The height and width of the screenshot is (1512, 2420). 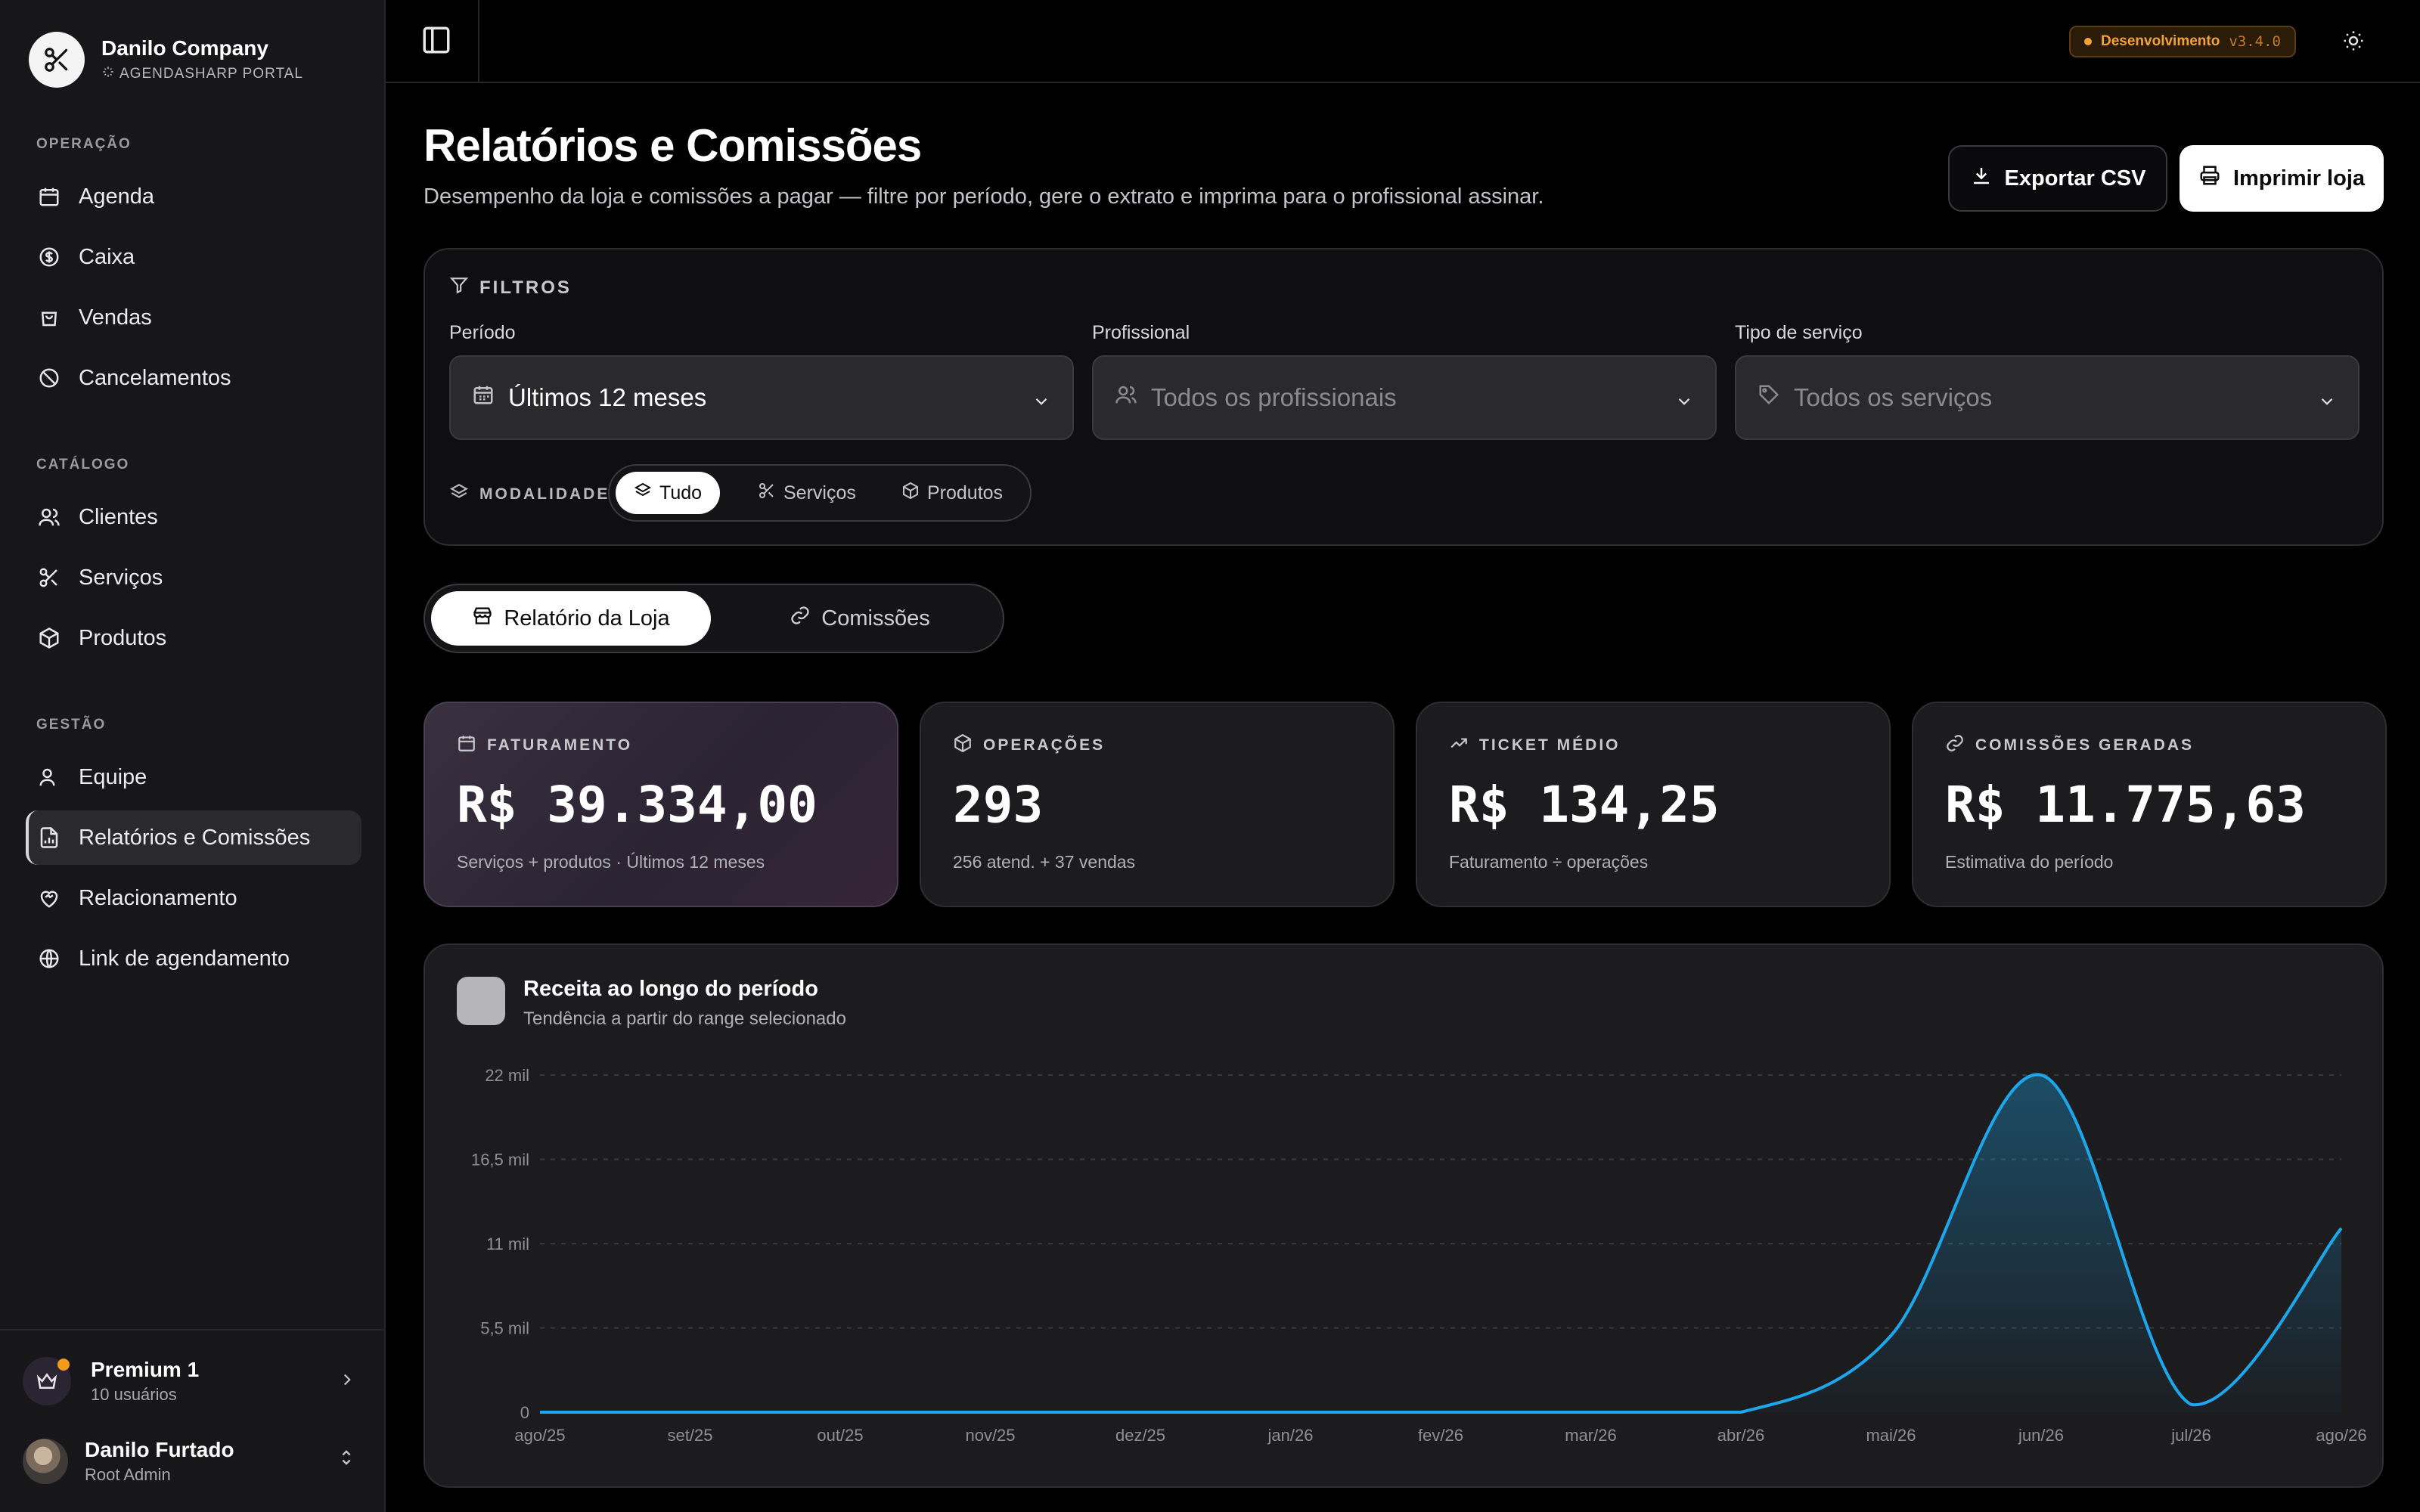 I want to click on sidebar-item-relacionamento: Relacionamento, so click(x=193, y=898).